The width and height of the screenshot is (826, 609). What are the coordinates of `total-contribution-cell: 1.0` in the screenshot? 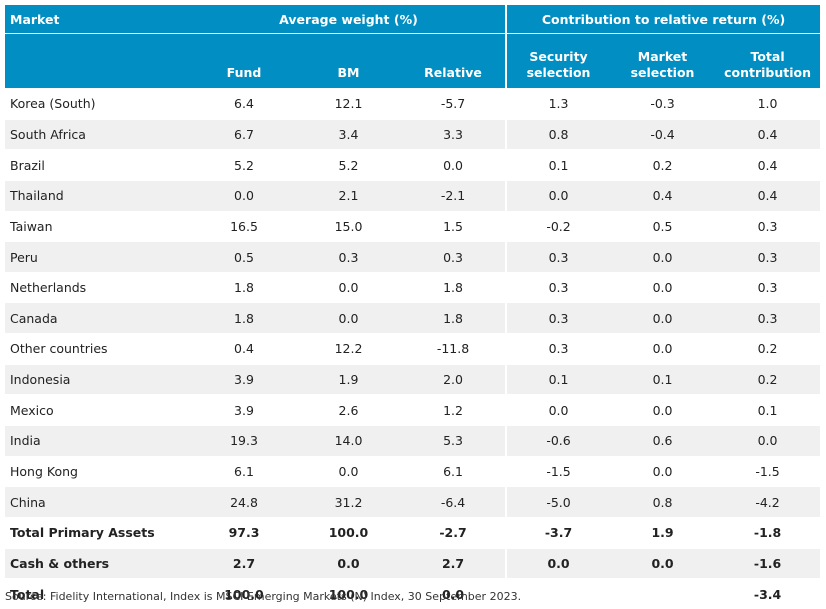 It's located at (768, 104).